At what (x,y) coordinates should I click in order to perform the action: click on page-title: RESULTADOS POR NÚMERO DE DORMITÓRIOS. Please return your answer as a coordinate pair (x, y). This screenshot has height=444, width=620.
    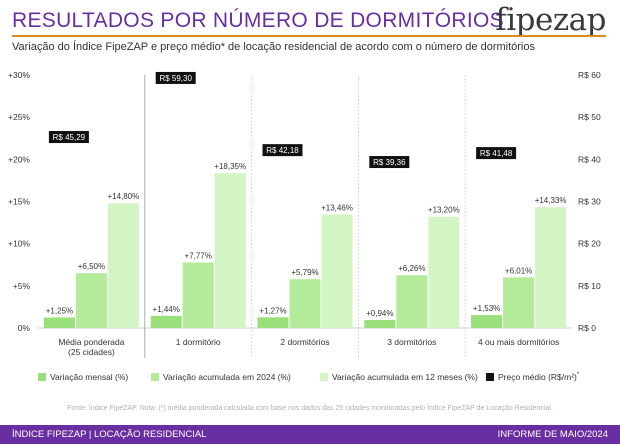
    Looking at the image, I should click on (258, 20).